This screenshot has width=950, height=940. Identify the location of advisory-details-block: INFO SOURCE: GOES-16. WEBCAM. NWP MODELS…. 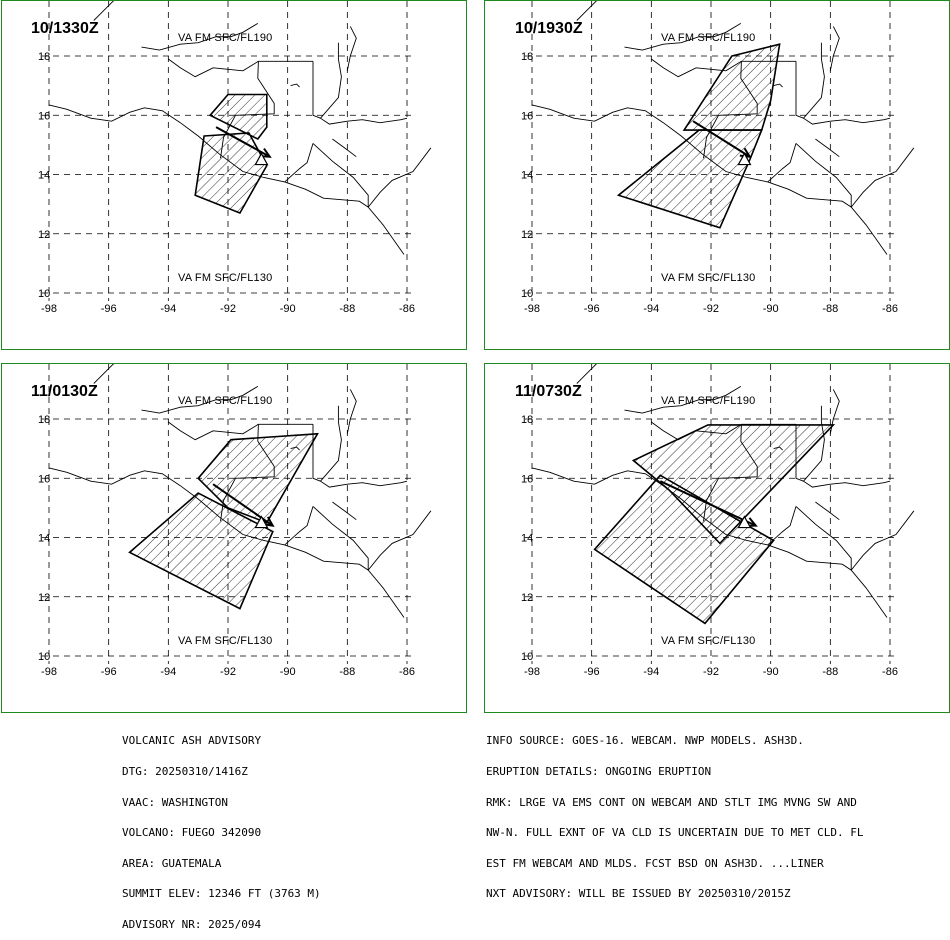
(675, 813).